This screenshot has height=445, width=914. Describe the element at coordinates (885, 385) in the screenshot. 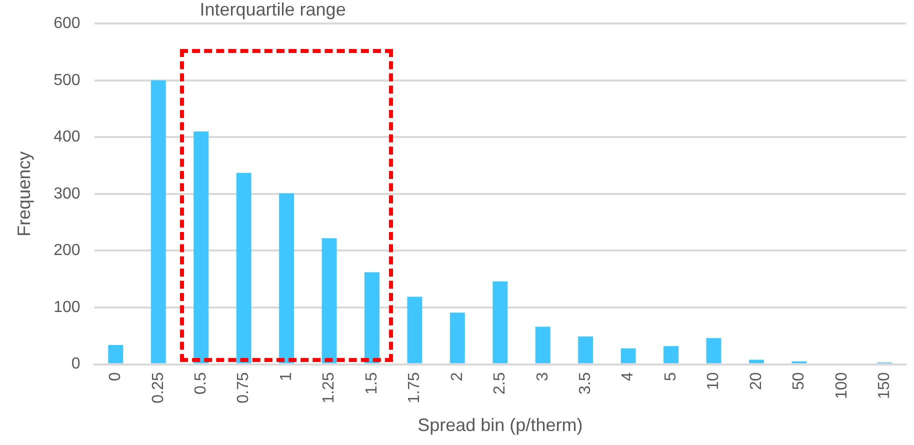

I see `x-tick-label: 150` at that location.